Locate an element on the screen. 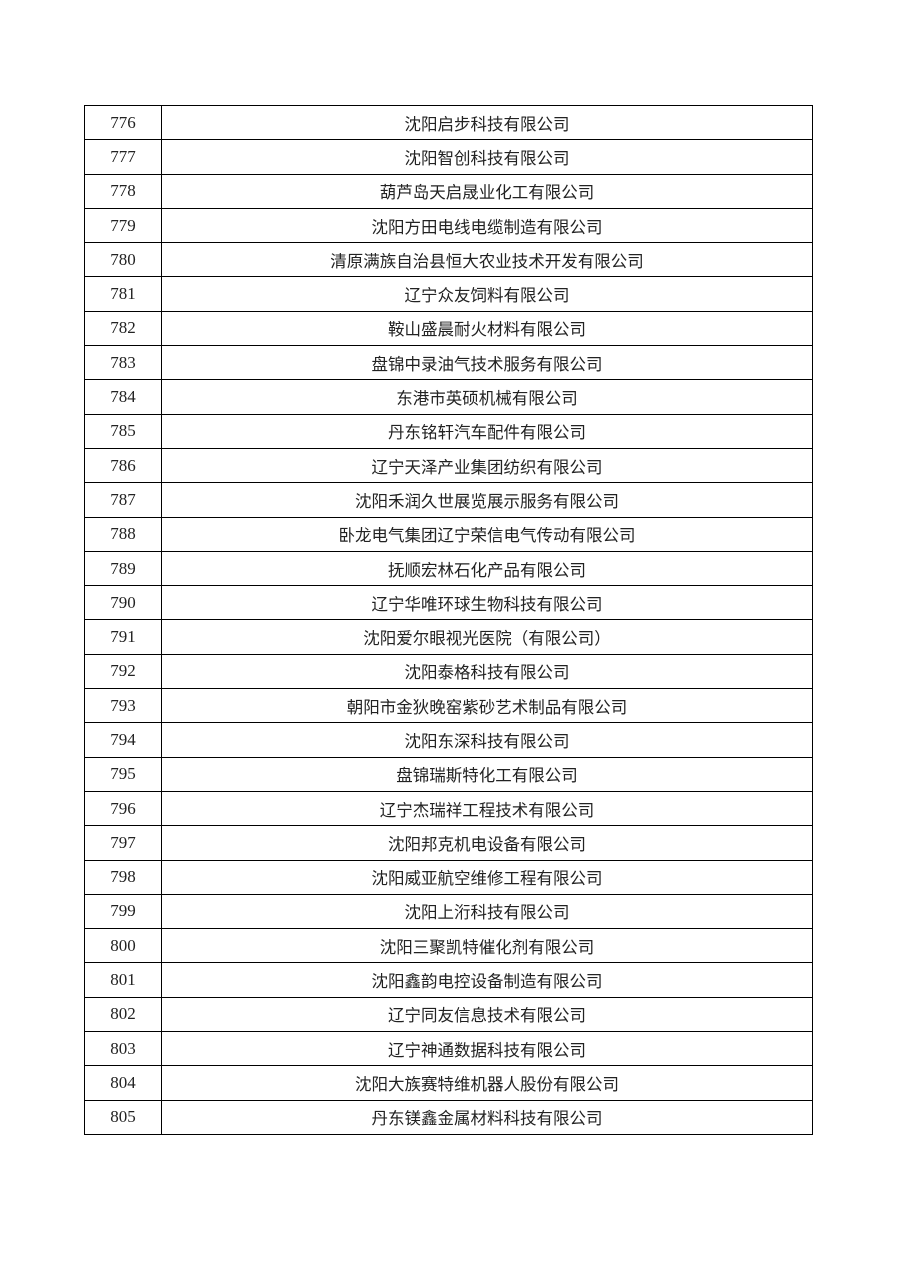 The width and height of the screenshot is (900, 1272). row-number: 794 is located at coordinates (123, 740).